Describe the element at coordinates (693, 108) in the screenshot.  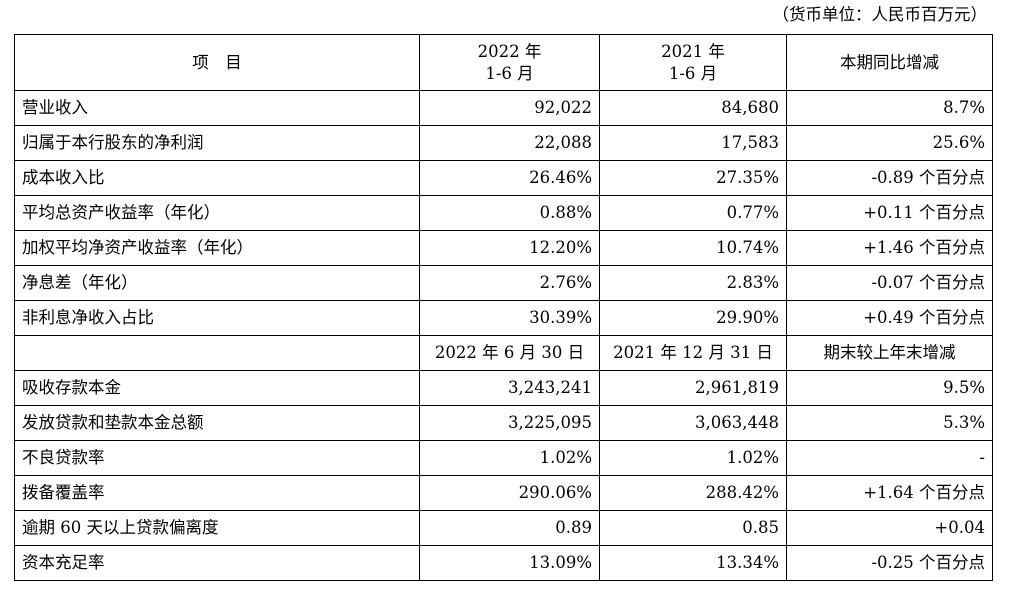
I see `row-value-prior: 84,680` at that location.